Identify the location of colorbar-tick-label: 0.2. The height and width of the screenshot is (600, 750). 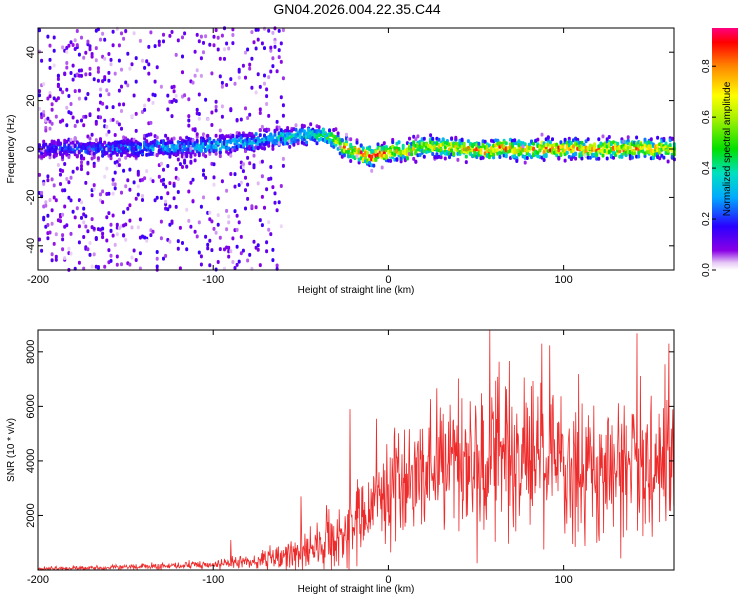
(706, 219).